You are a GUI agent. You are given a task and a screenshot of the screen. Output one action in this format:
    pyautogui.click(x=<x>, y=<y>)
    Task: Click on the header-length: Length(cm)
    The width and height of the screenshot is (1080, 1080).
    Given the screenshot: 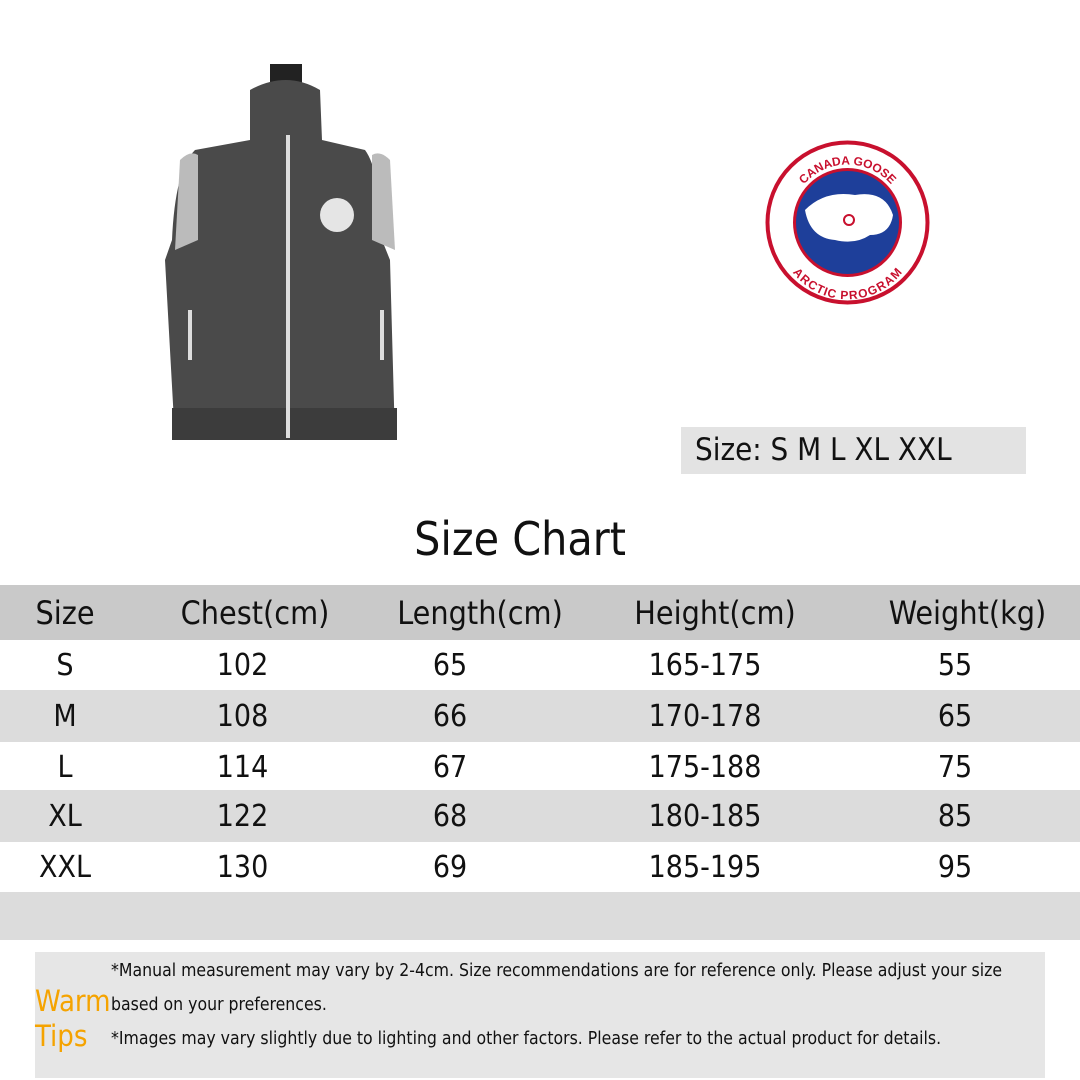 What is the action you would take?
    pyautogui.click(x=480, y=612)
    